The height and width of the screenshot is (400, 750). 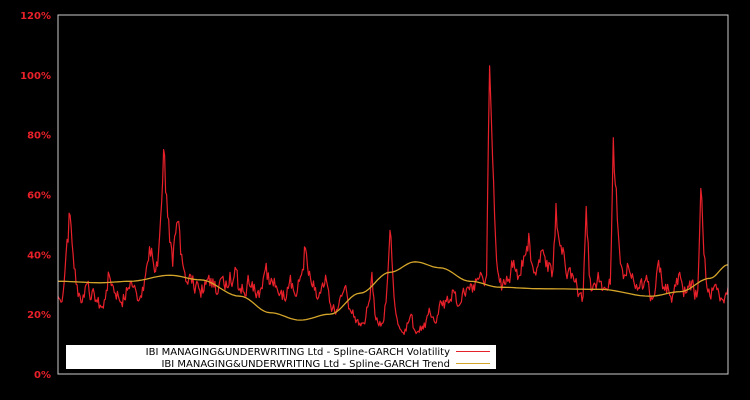 I want to click on legend-box, so click(x=281, y=357).